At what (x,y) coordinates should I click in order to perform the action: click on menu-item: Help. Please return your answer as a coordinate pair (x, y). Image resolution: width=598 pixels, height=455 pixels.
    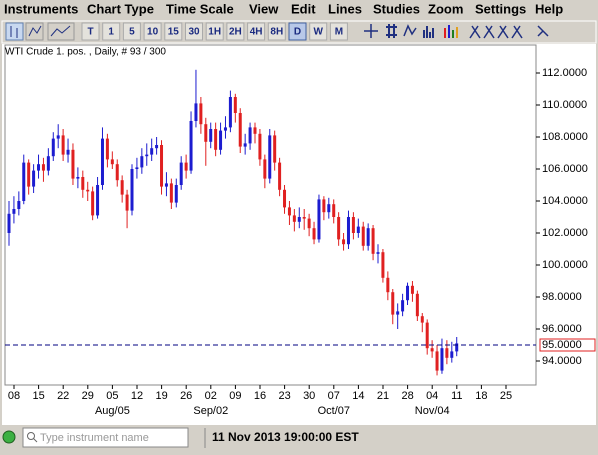
    Looking at the image, I should click on (549, 8).